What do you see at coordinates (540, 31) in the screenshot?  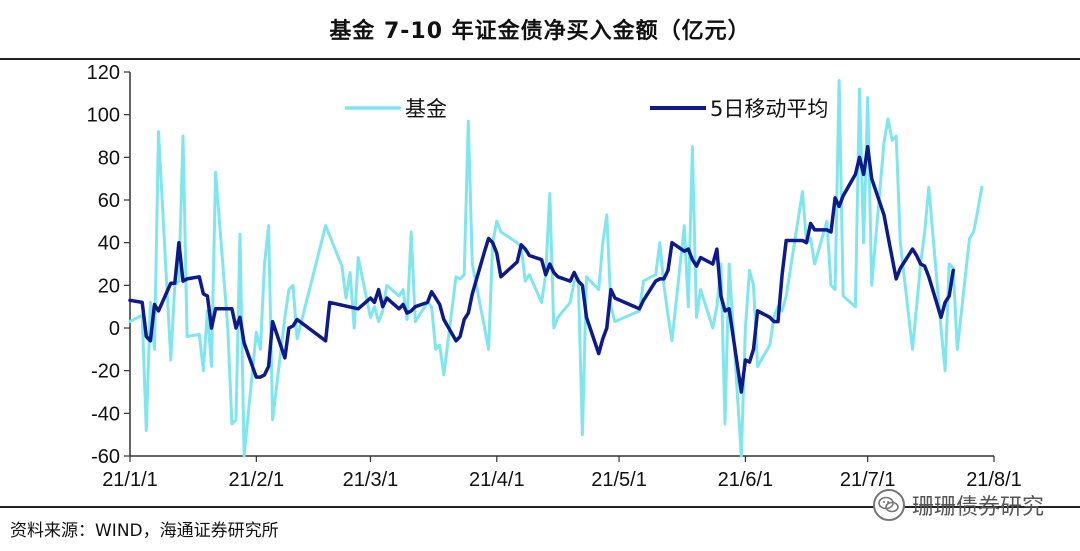 I see `chart-title: 基金 7-10 年证金债净买入金额（亿元）` at bounding box center [540, 31].